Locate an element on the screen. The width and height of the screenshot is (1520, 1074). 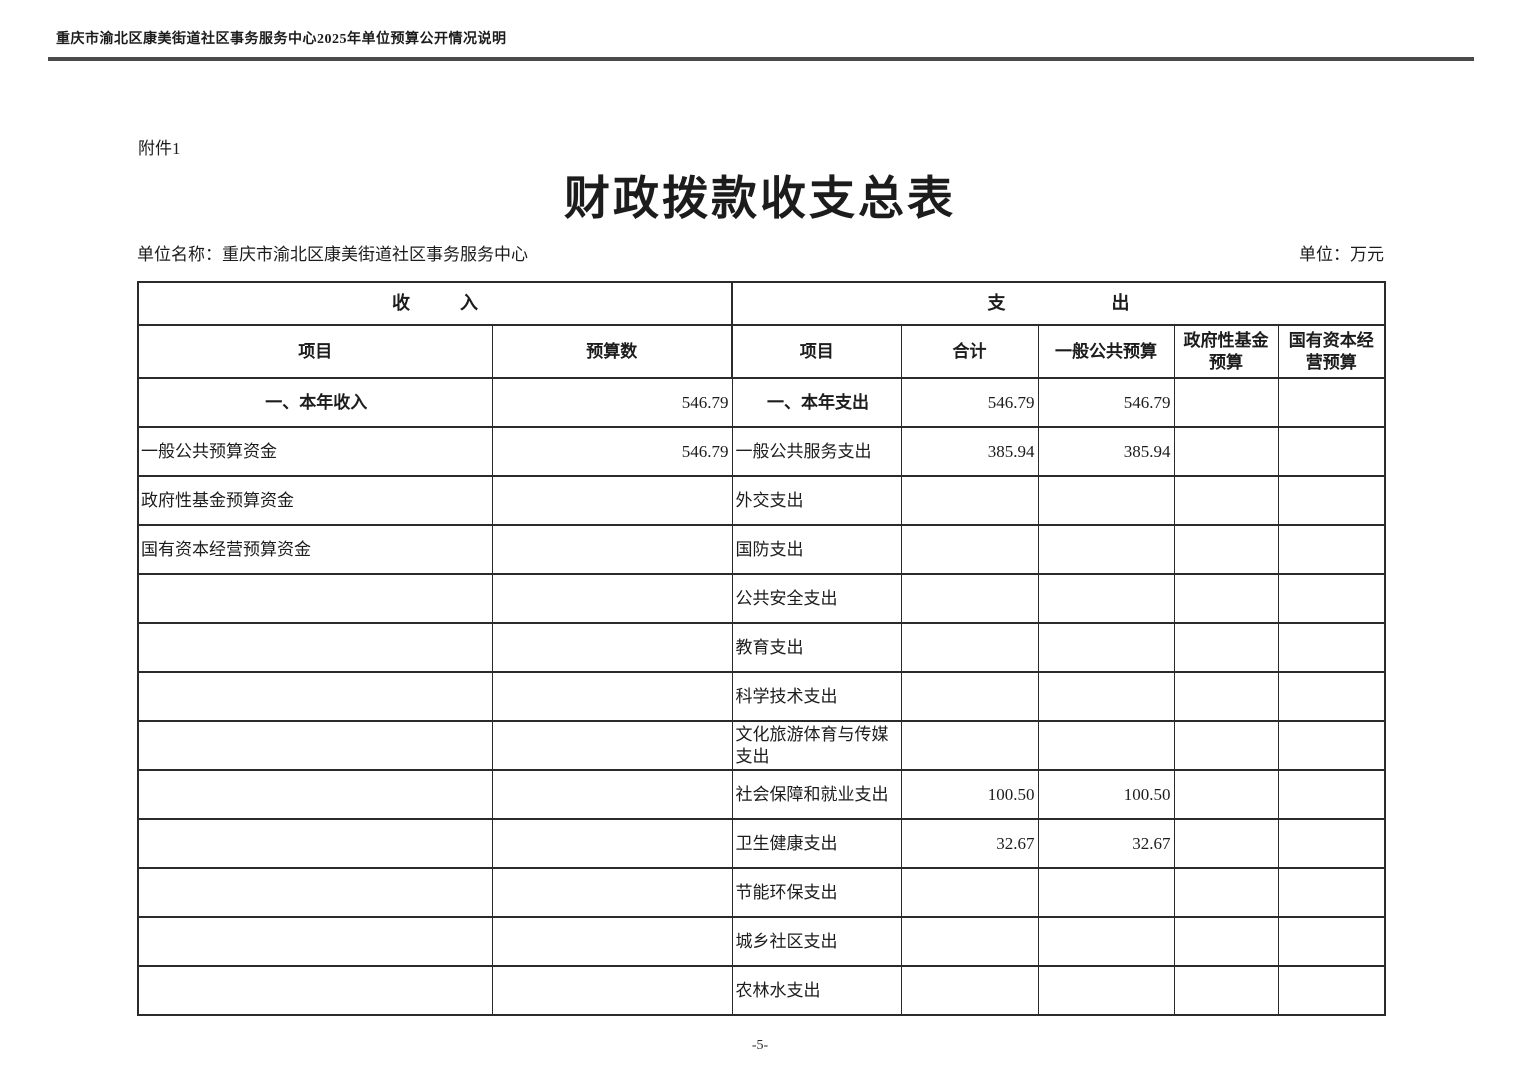
cell-total: 546.79 is located at coordinates (969, 402).